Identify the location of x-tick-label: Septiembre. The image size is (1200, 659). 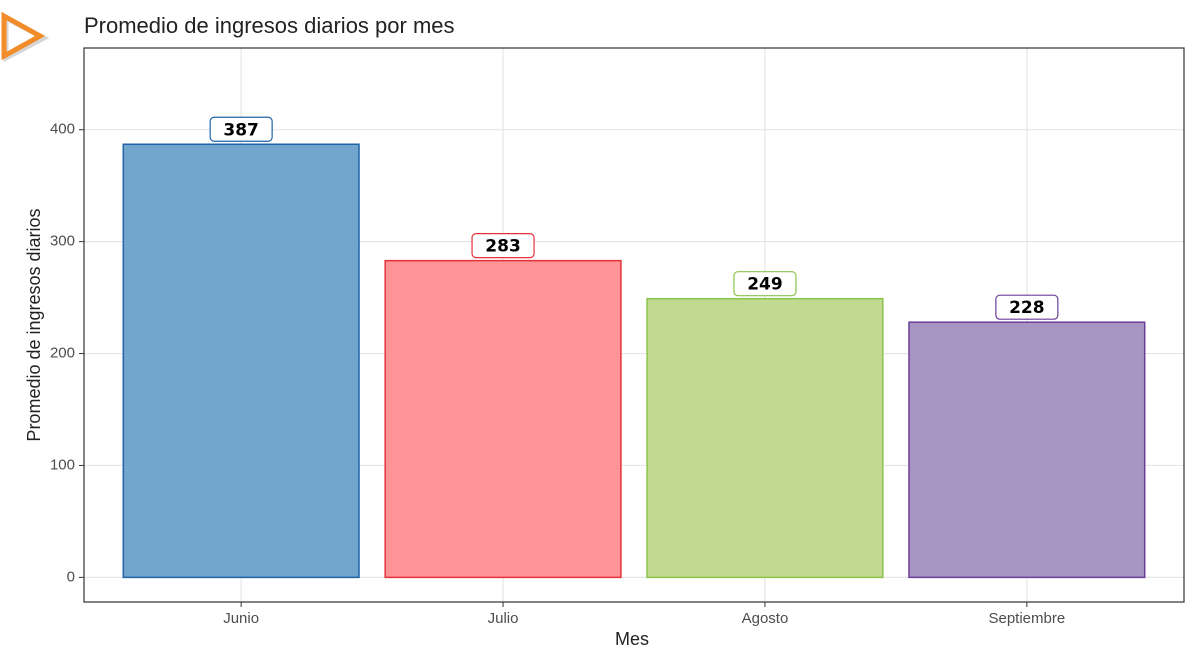
(1026, 618).